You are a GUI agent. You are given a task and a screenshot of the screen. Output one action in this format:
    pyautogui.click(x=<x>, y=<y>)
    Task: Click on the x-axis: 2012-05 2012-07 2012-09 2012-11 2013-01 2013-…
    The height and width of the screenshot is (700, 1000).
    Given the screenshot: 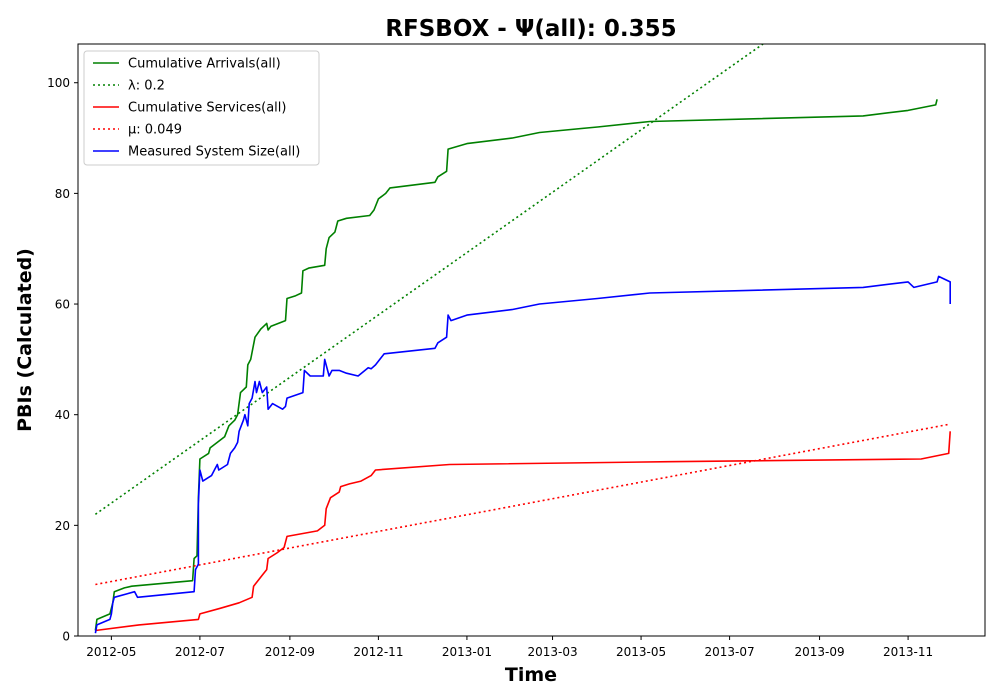 What is the action you would take?
    pyautogui.click(x=509, y=647)
    